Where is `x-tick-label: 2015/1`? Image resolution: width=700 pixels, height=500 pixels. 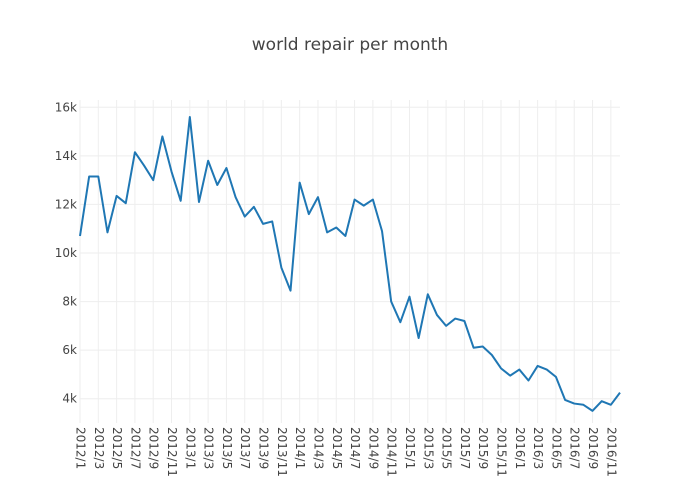
x-tick-label: 2015/1 is located at coordinates (410, 448).